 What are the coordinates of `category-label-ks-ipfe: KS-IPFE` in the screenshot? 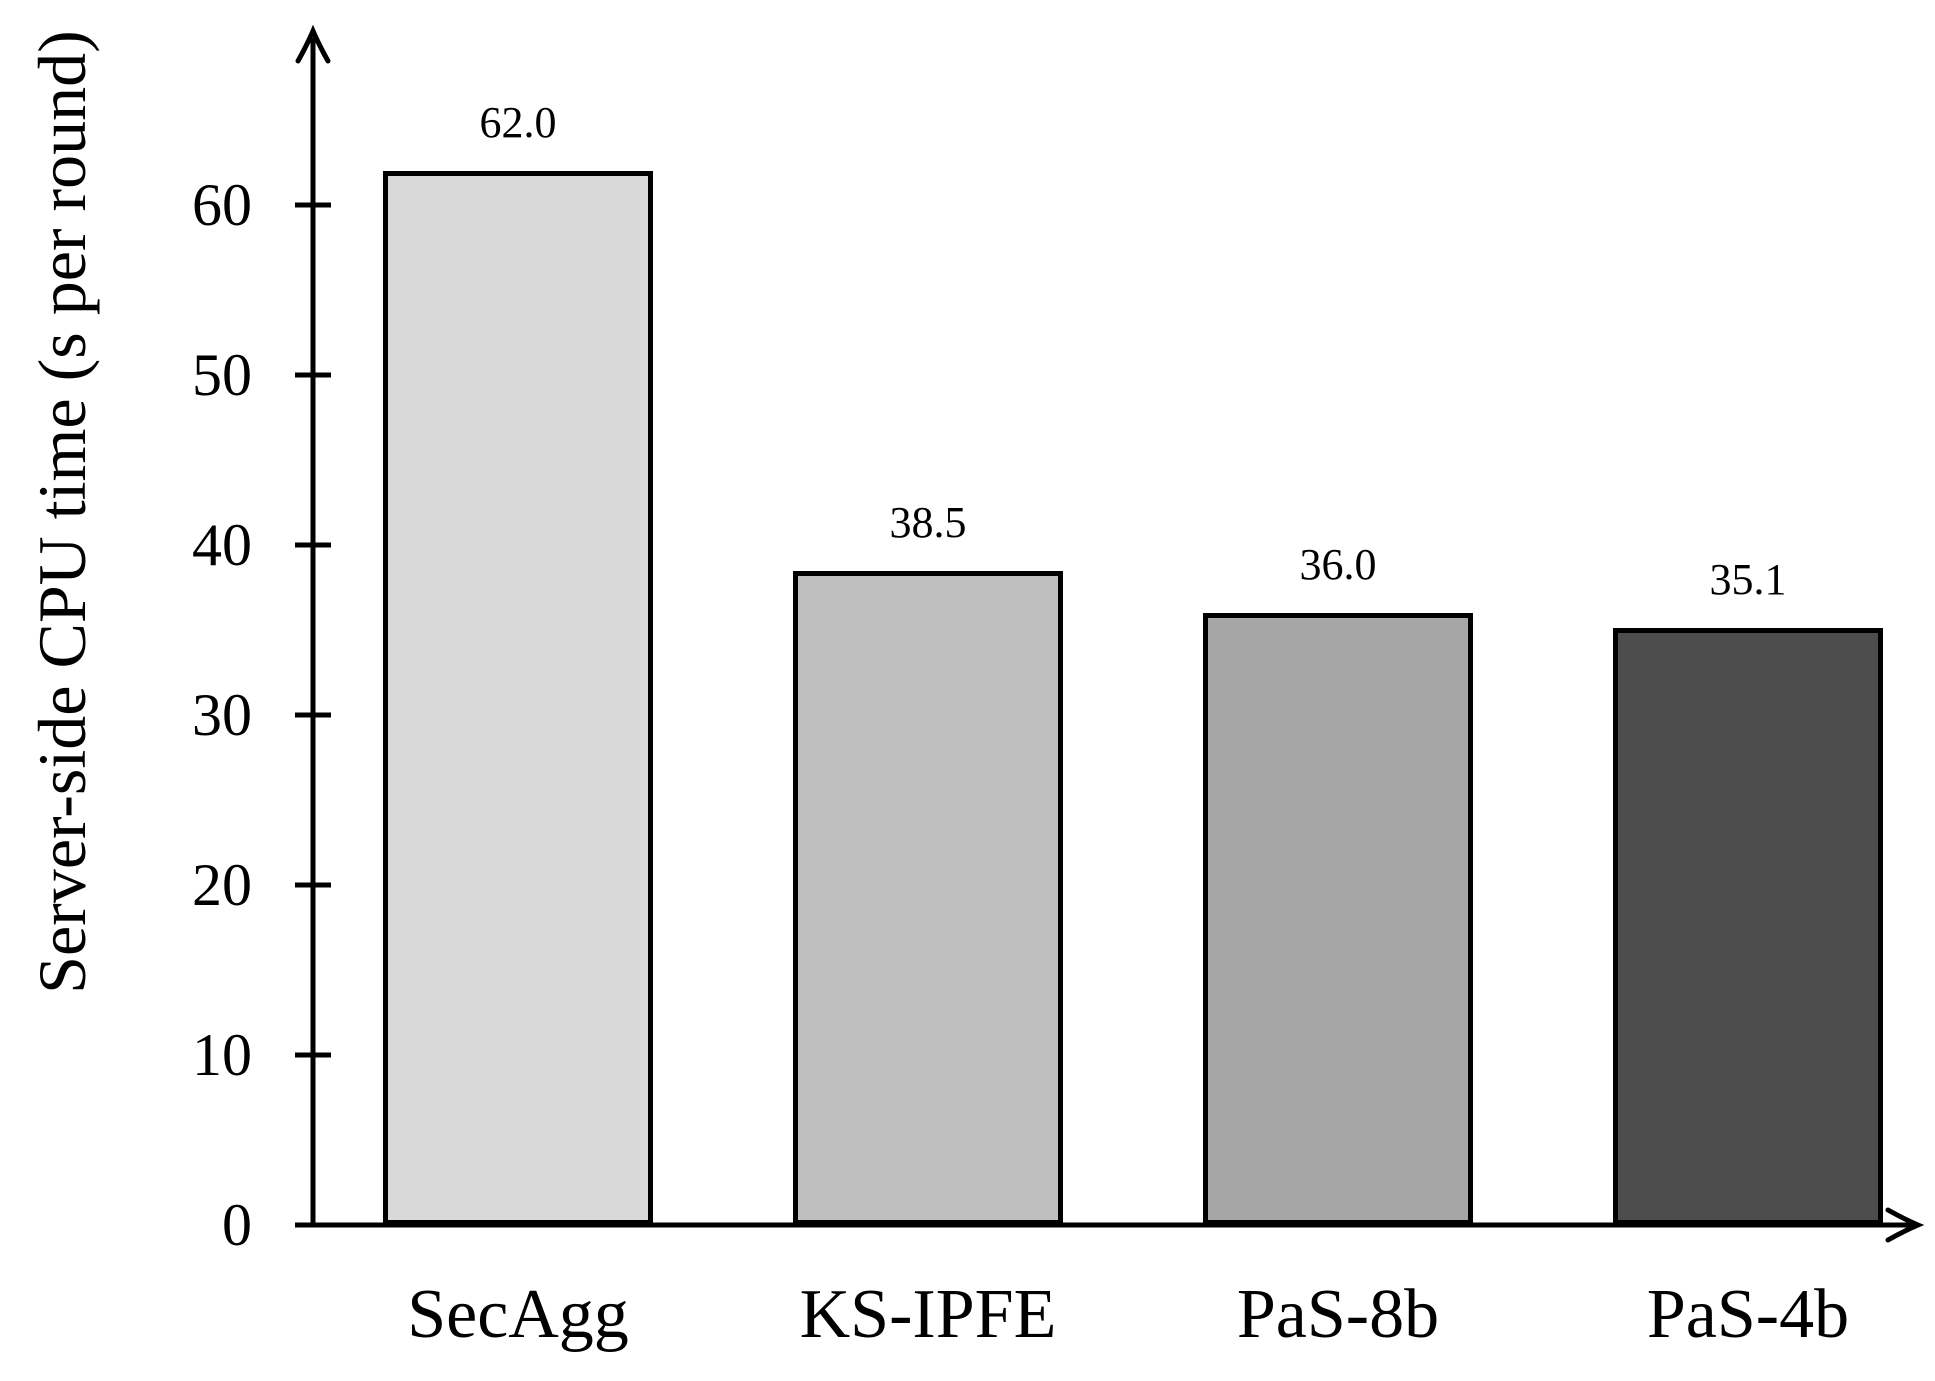 It's located at (928, 1314).